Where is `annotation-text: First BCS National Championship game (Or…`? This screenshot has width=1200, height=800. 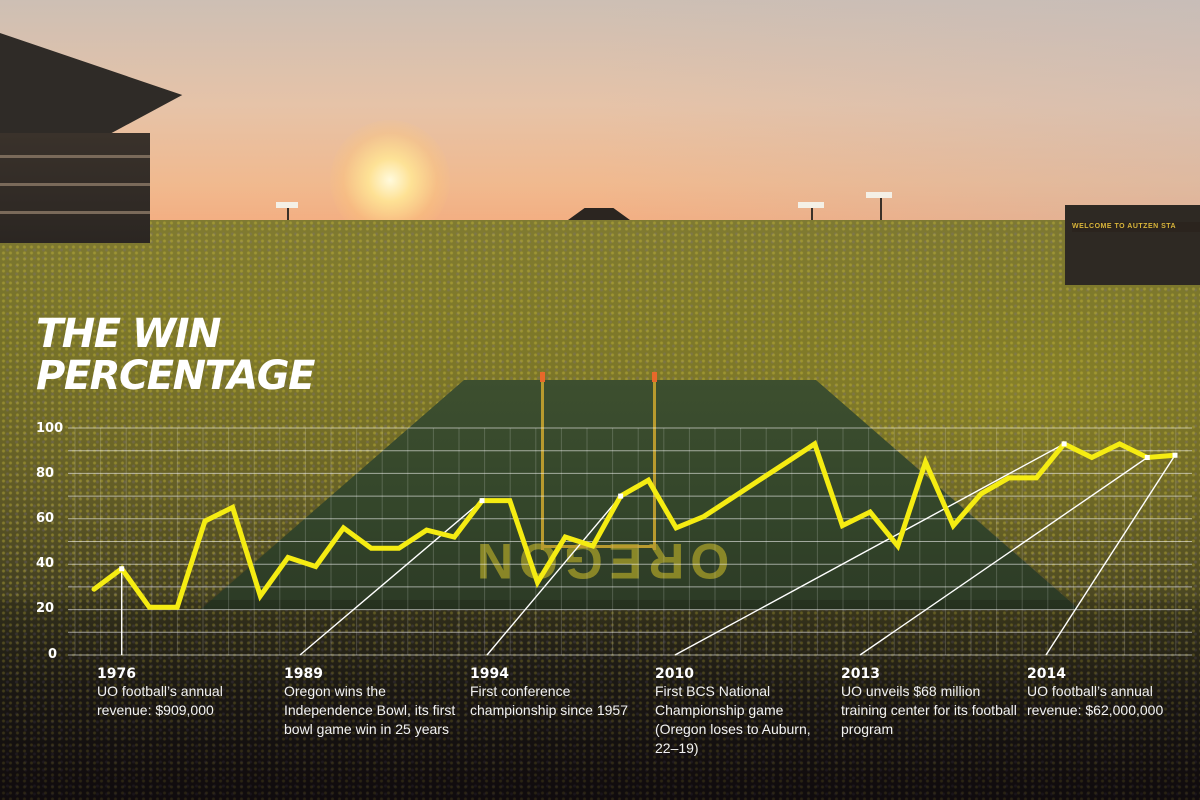 annotation-text: First BCS National Championship game (Or… is located at coordinates (733, 719).